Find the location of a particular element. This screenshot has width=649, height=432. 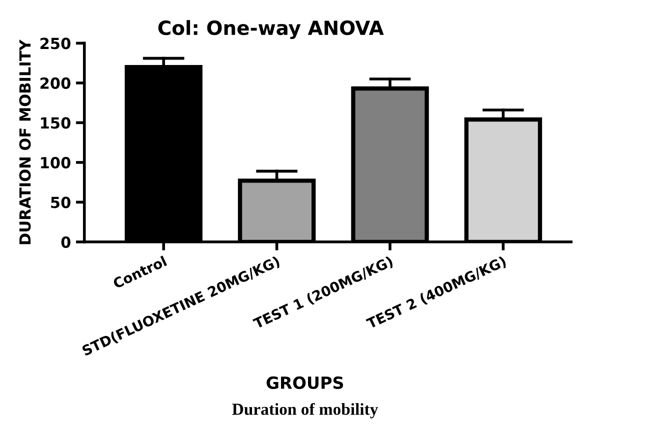

y-tick-label: 0 is located at coordinates (65, 242).